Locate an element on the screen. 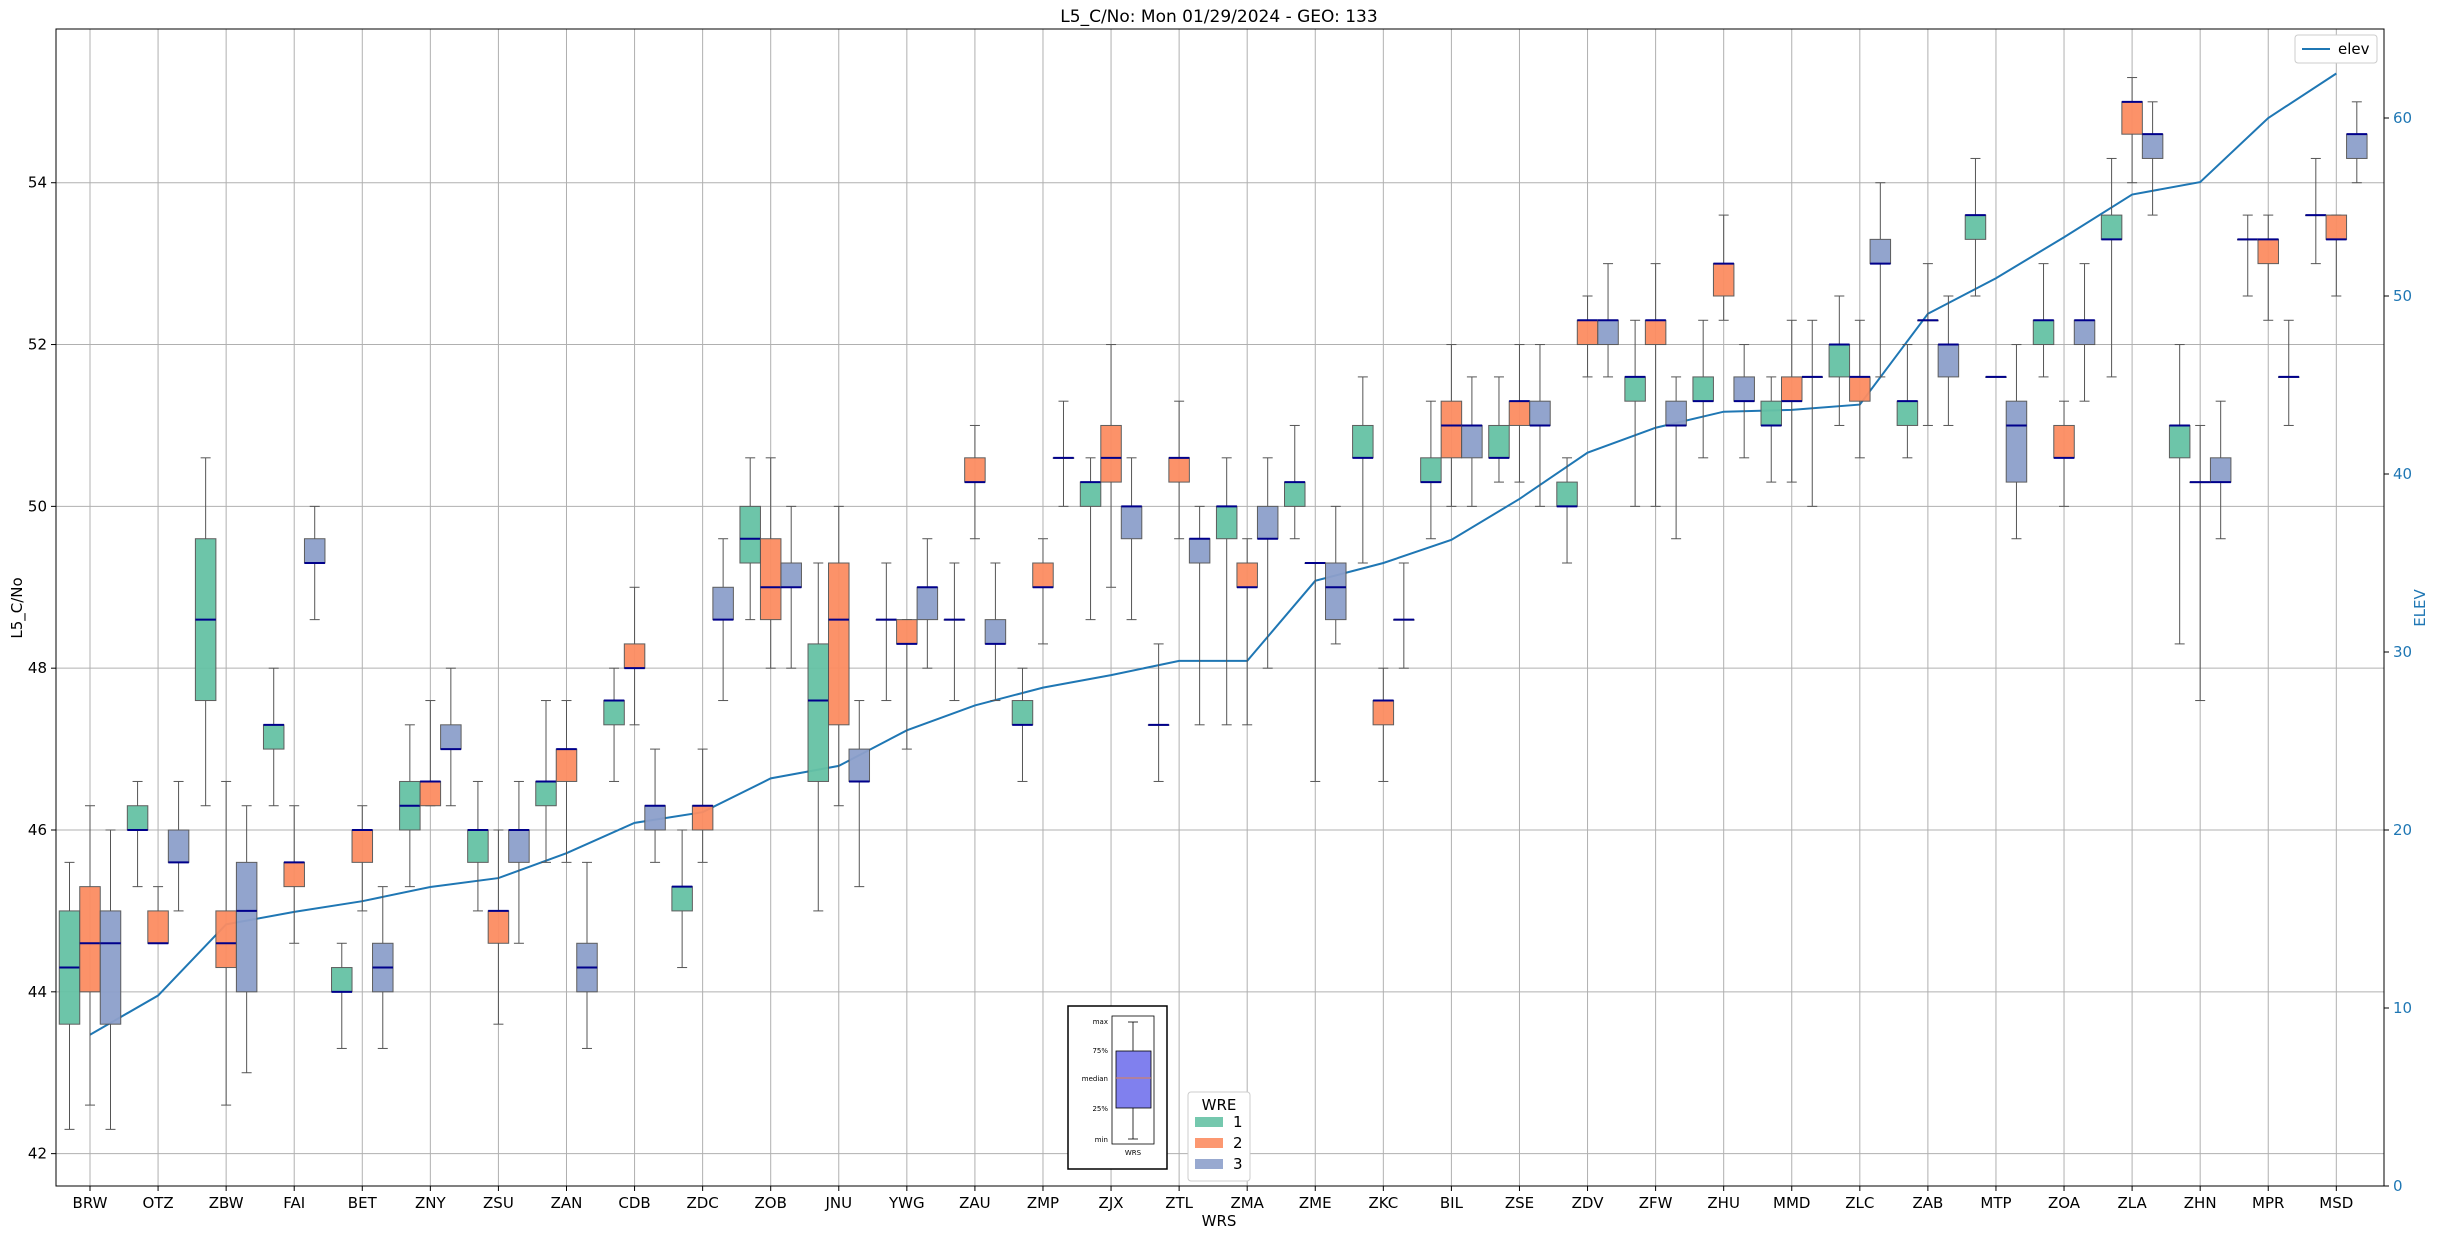 The height and width of the screenshot is (1238, 2439). x-tick-label: ZME is located at coordinates (1315, 1203).